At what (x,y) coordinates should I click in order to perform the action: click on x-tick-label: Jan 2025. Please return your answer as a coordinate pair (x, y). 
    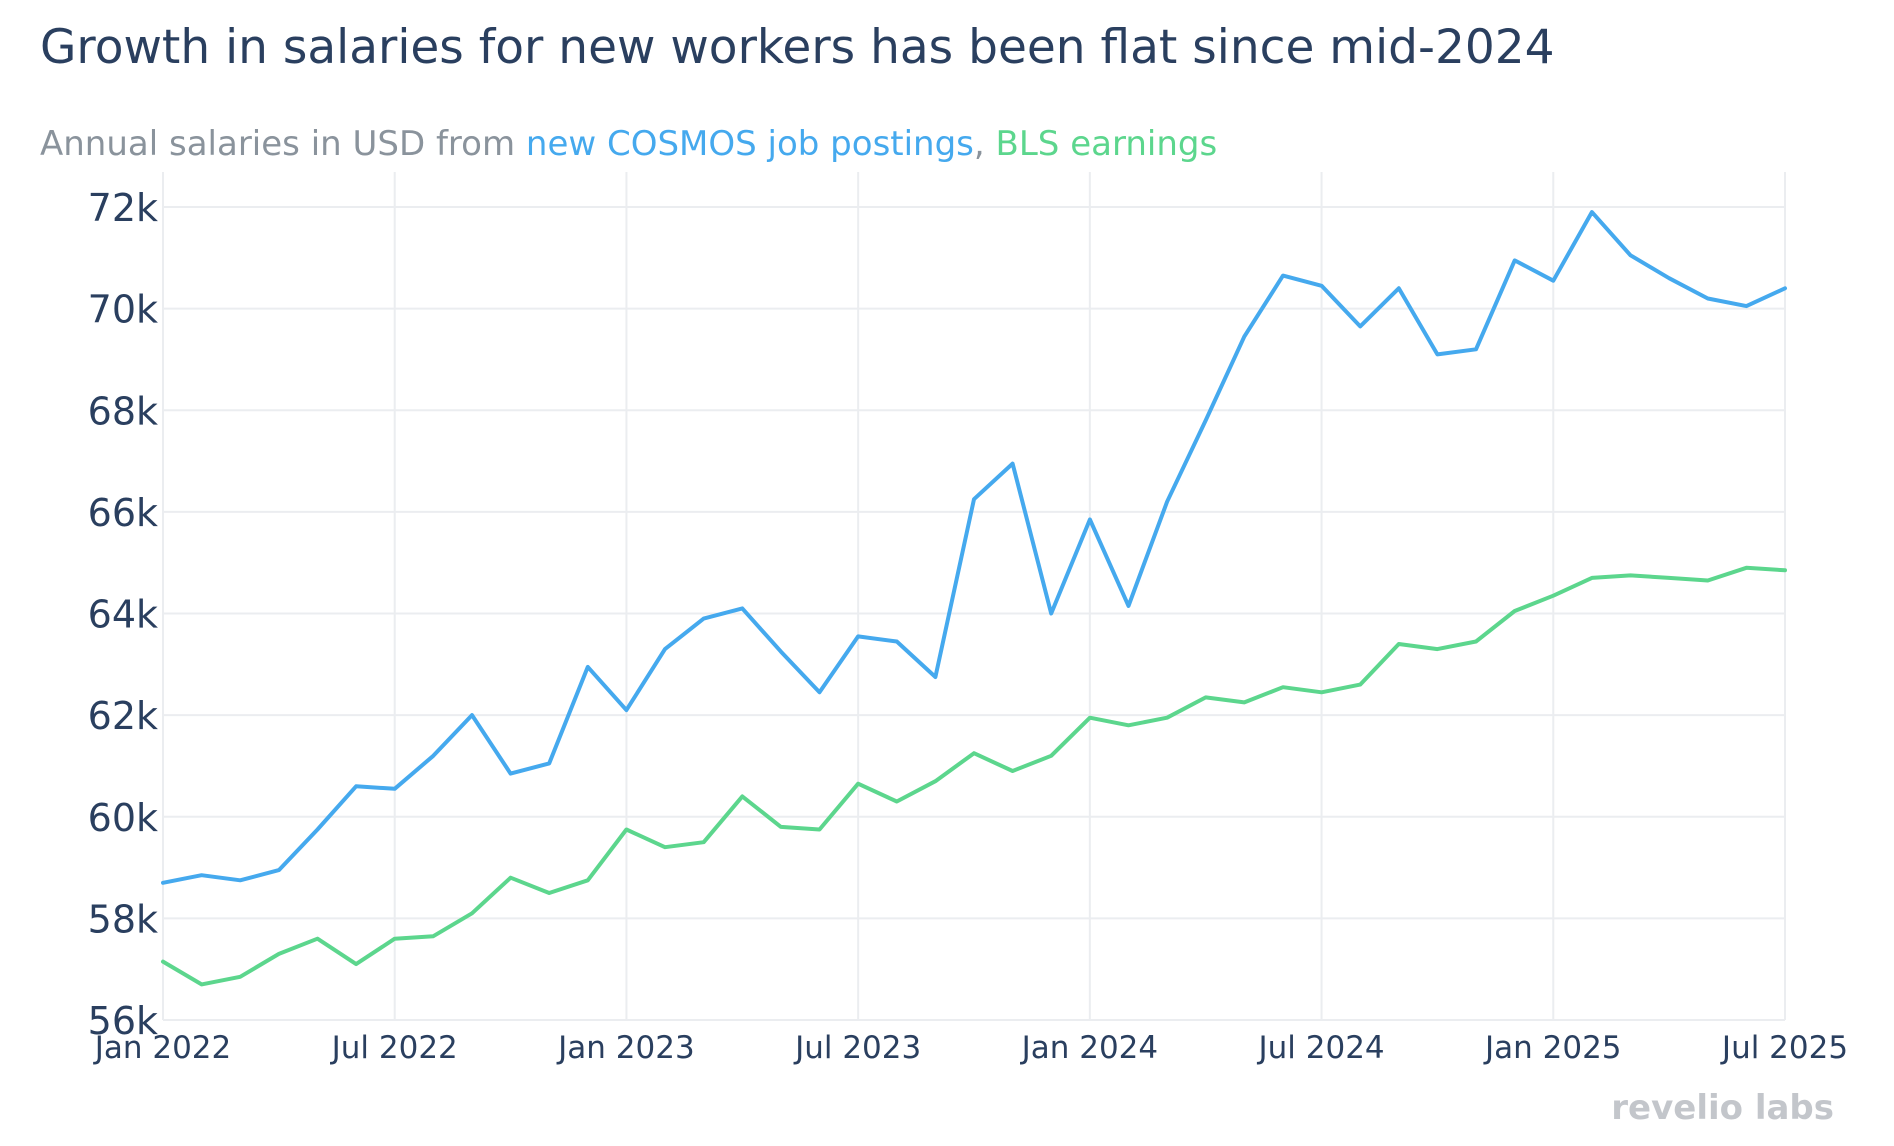
    Looking at the image, I should click on (1552, 1048).